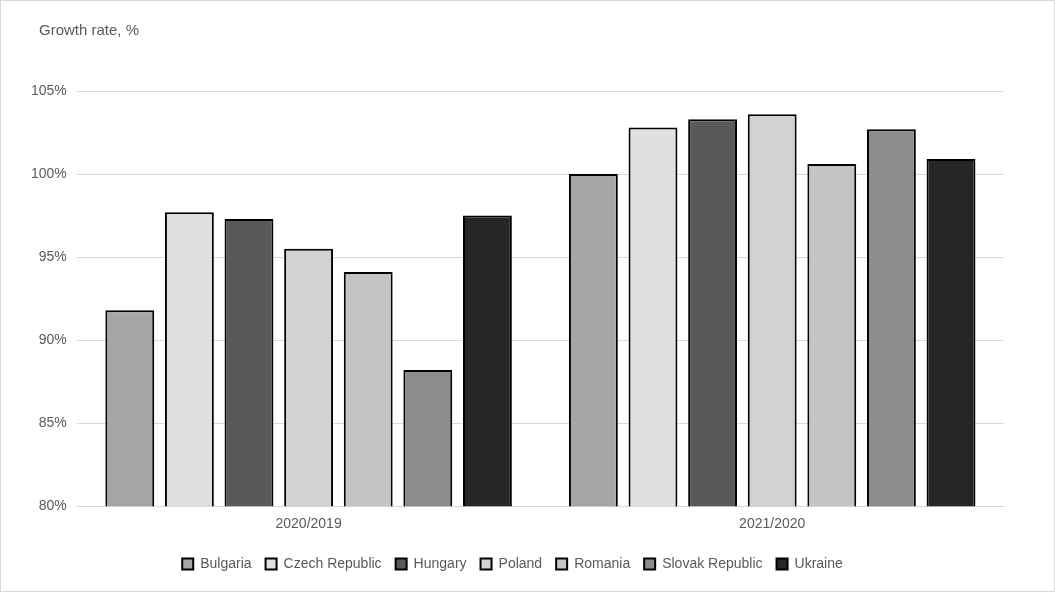 This screenshot has width=1055, height=592. I want to click on y-tick-label: 85%, so click(52, 422).